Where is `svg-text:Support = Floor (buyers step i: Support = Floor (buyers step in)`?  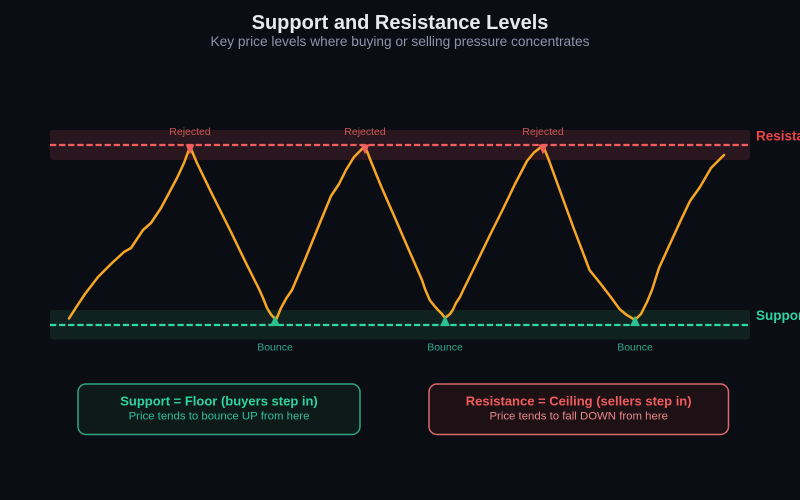 svg-text:Support = Floor (buyers step i: Support = Floor (buyers step in) is located at coordinates (219, 401).